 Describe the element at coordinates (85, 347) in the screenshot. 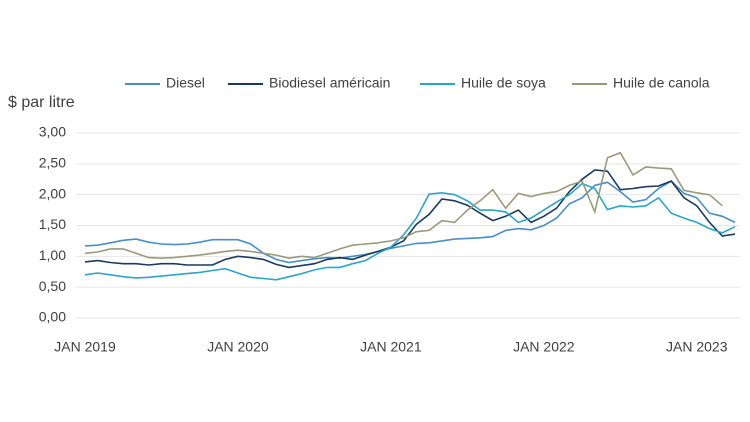

I see `x-tick-label: JAN 2019` at that location.